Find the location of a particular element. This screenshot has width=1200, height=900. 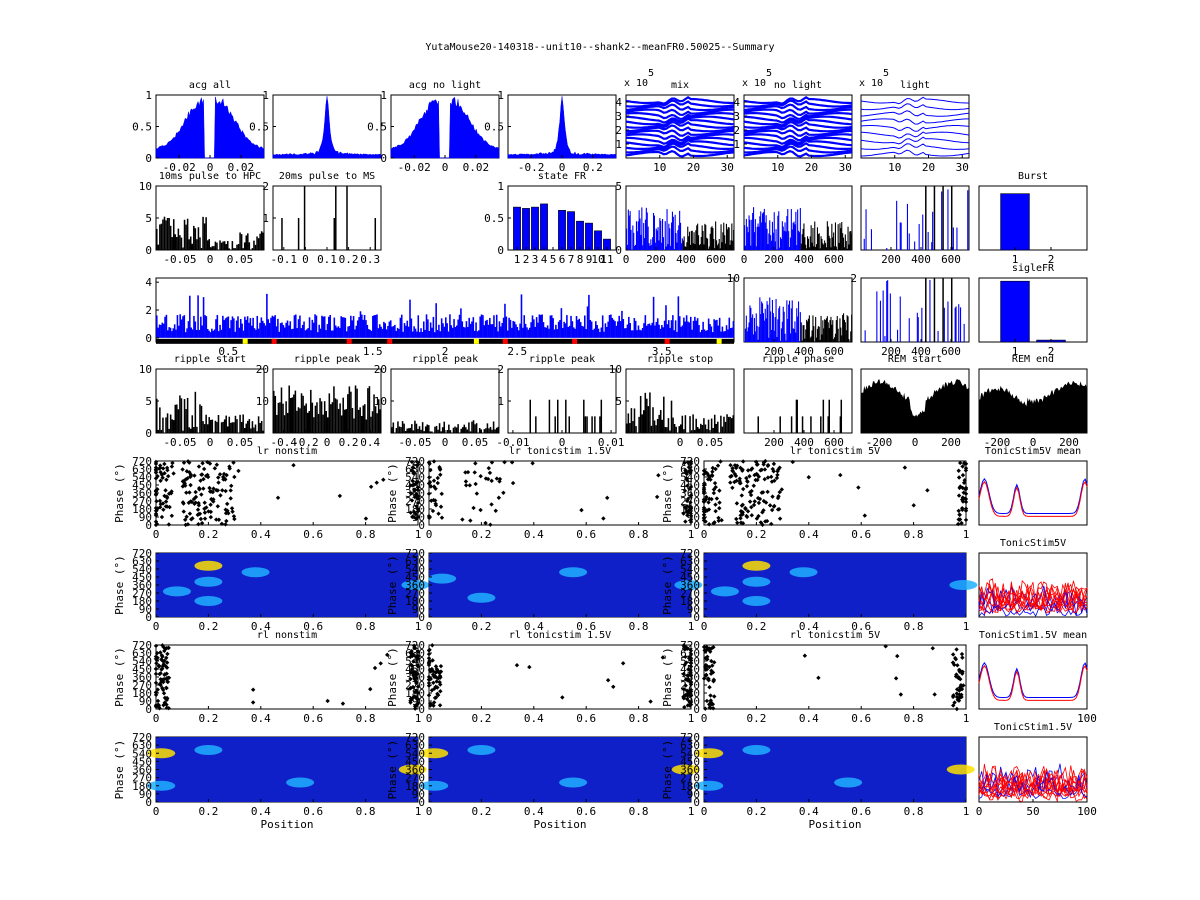

stripe-mark is located at coordinates (245, 341).